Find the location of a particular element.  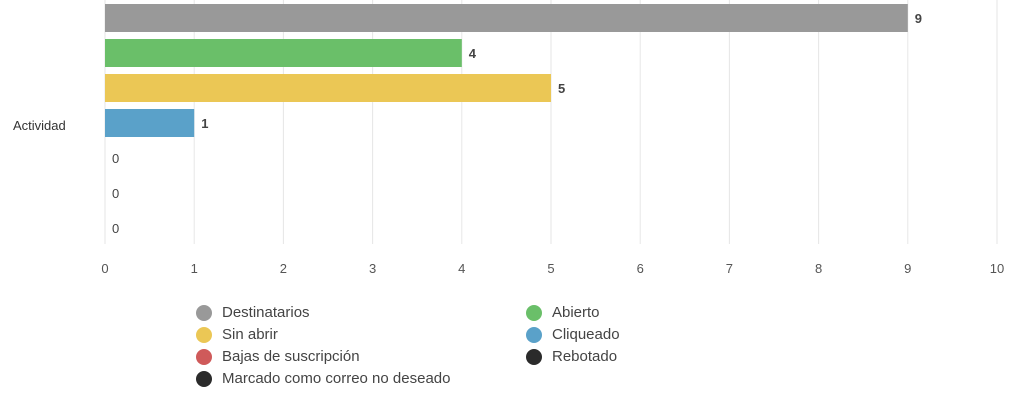

legend-label: Sin abrir is located at coordinates (250, 334).